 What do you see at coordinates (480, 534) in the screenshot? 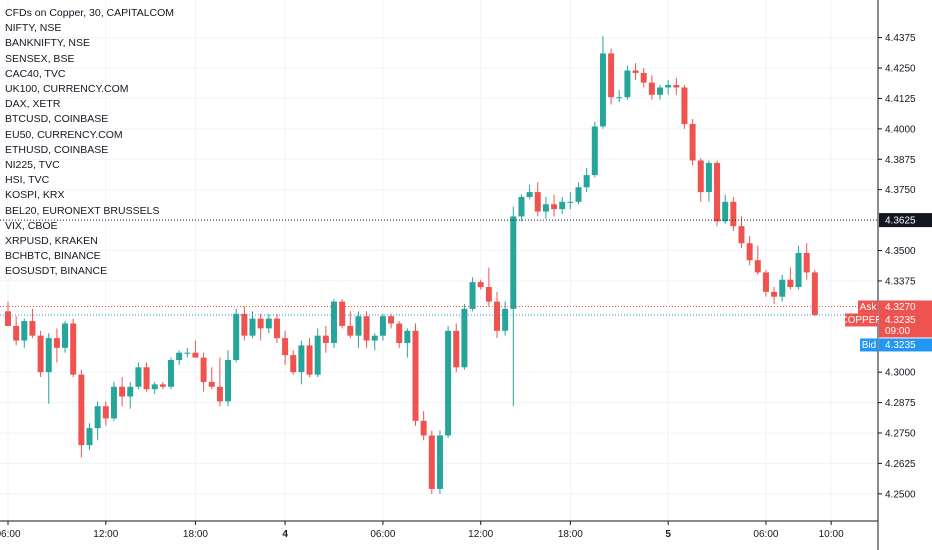
I see `x-tick-label: 12:00` at bounding box center [480, 534].